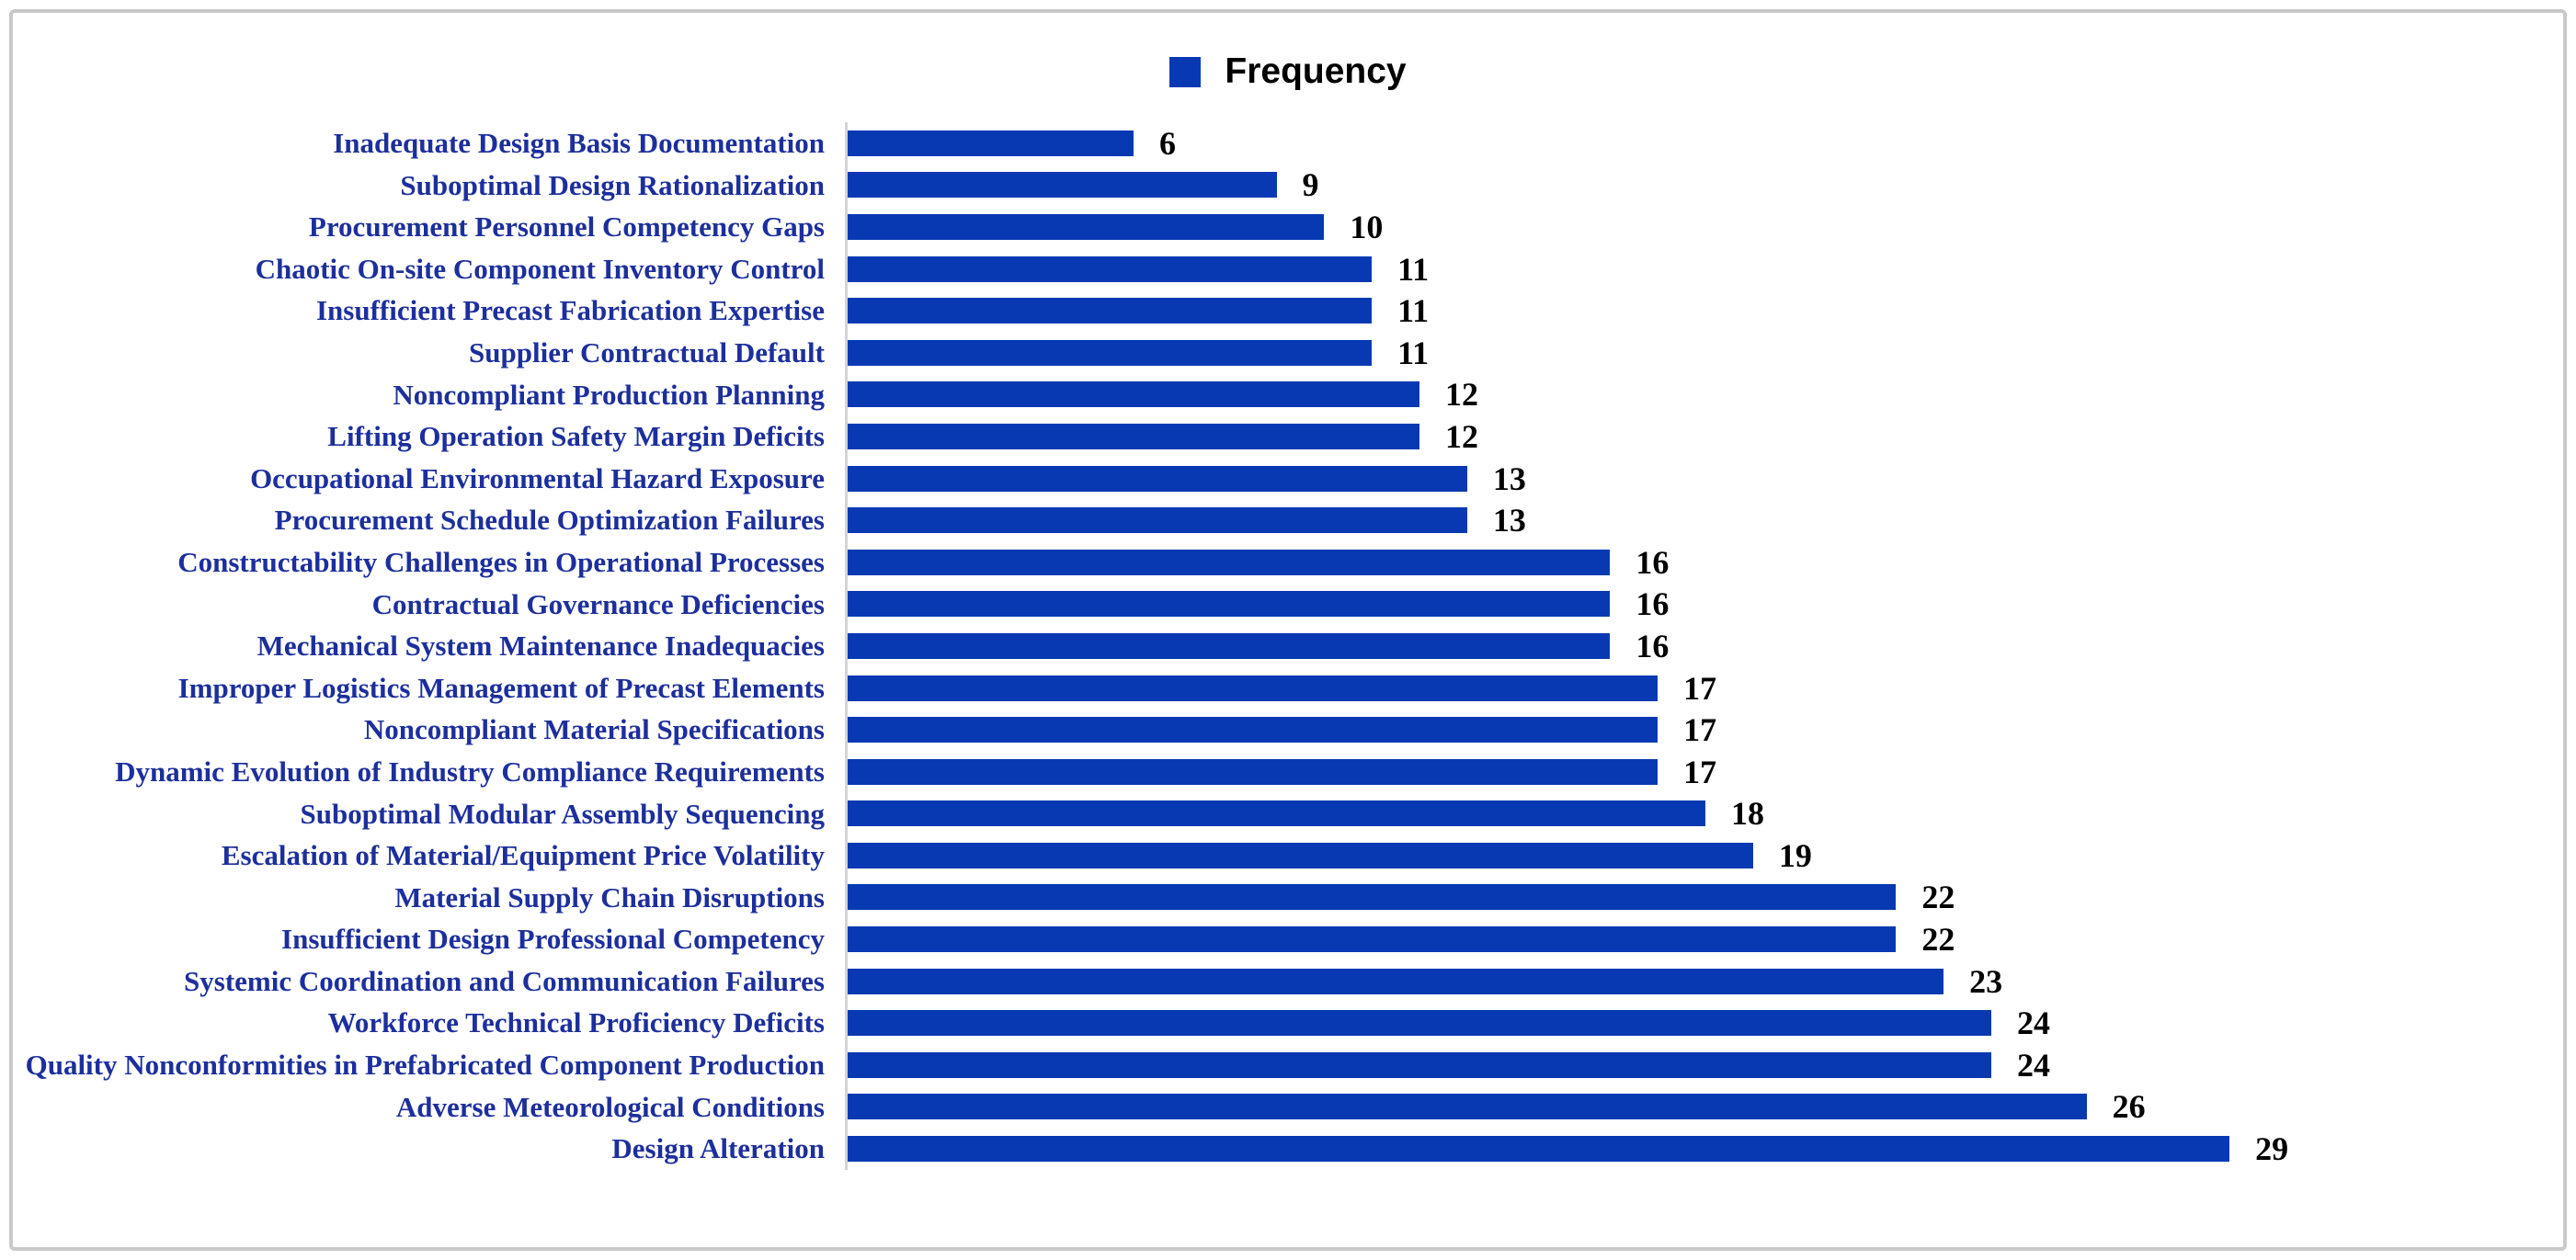  What do you see at coordinates (1704, 227) in the screenshot?
I see `bar-cell: 10` at bounding box center [1704, 227].